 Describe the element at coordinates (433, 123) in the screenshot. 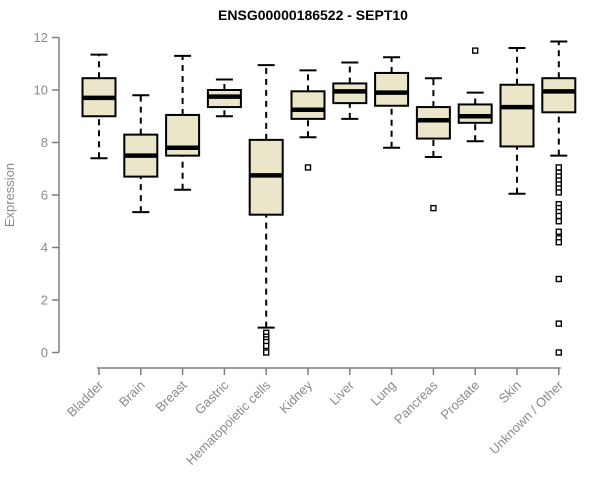

I see `box-pancreas` at that location.